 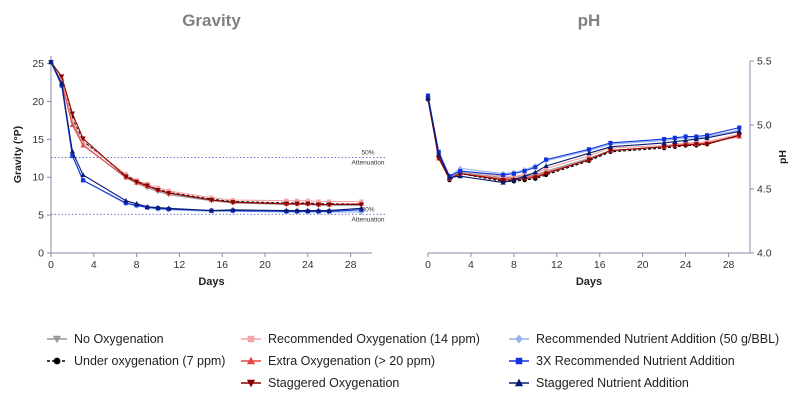 I want to click on legend-item: No Oxygenation, so click(x=105, y=339).